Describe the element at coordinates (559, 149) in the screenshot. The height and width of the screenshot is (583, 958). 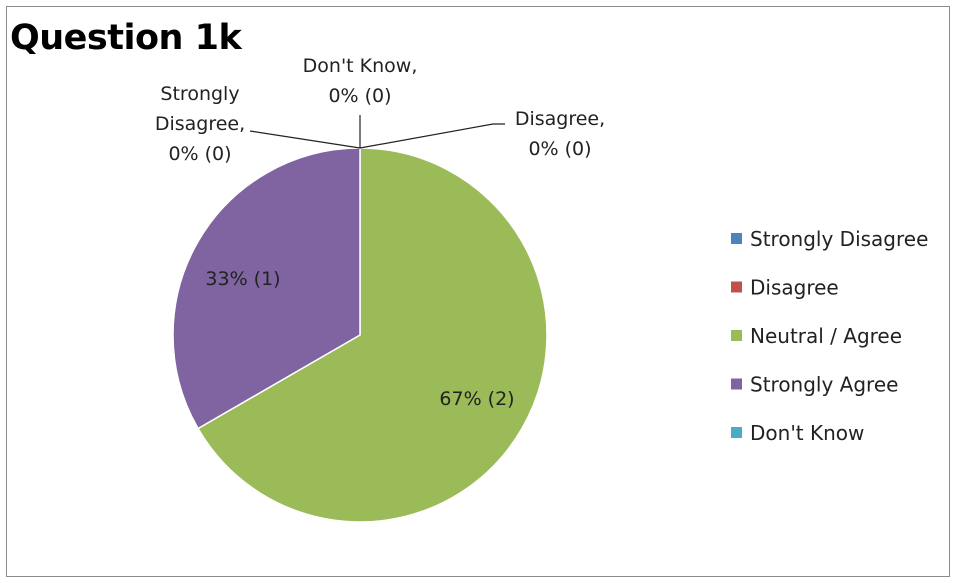
I see `data-label-disagree: 0% (0)` at that location.